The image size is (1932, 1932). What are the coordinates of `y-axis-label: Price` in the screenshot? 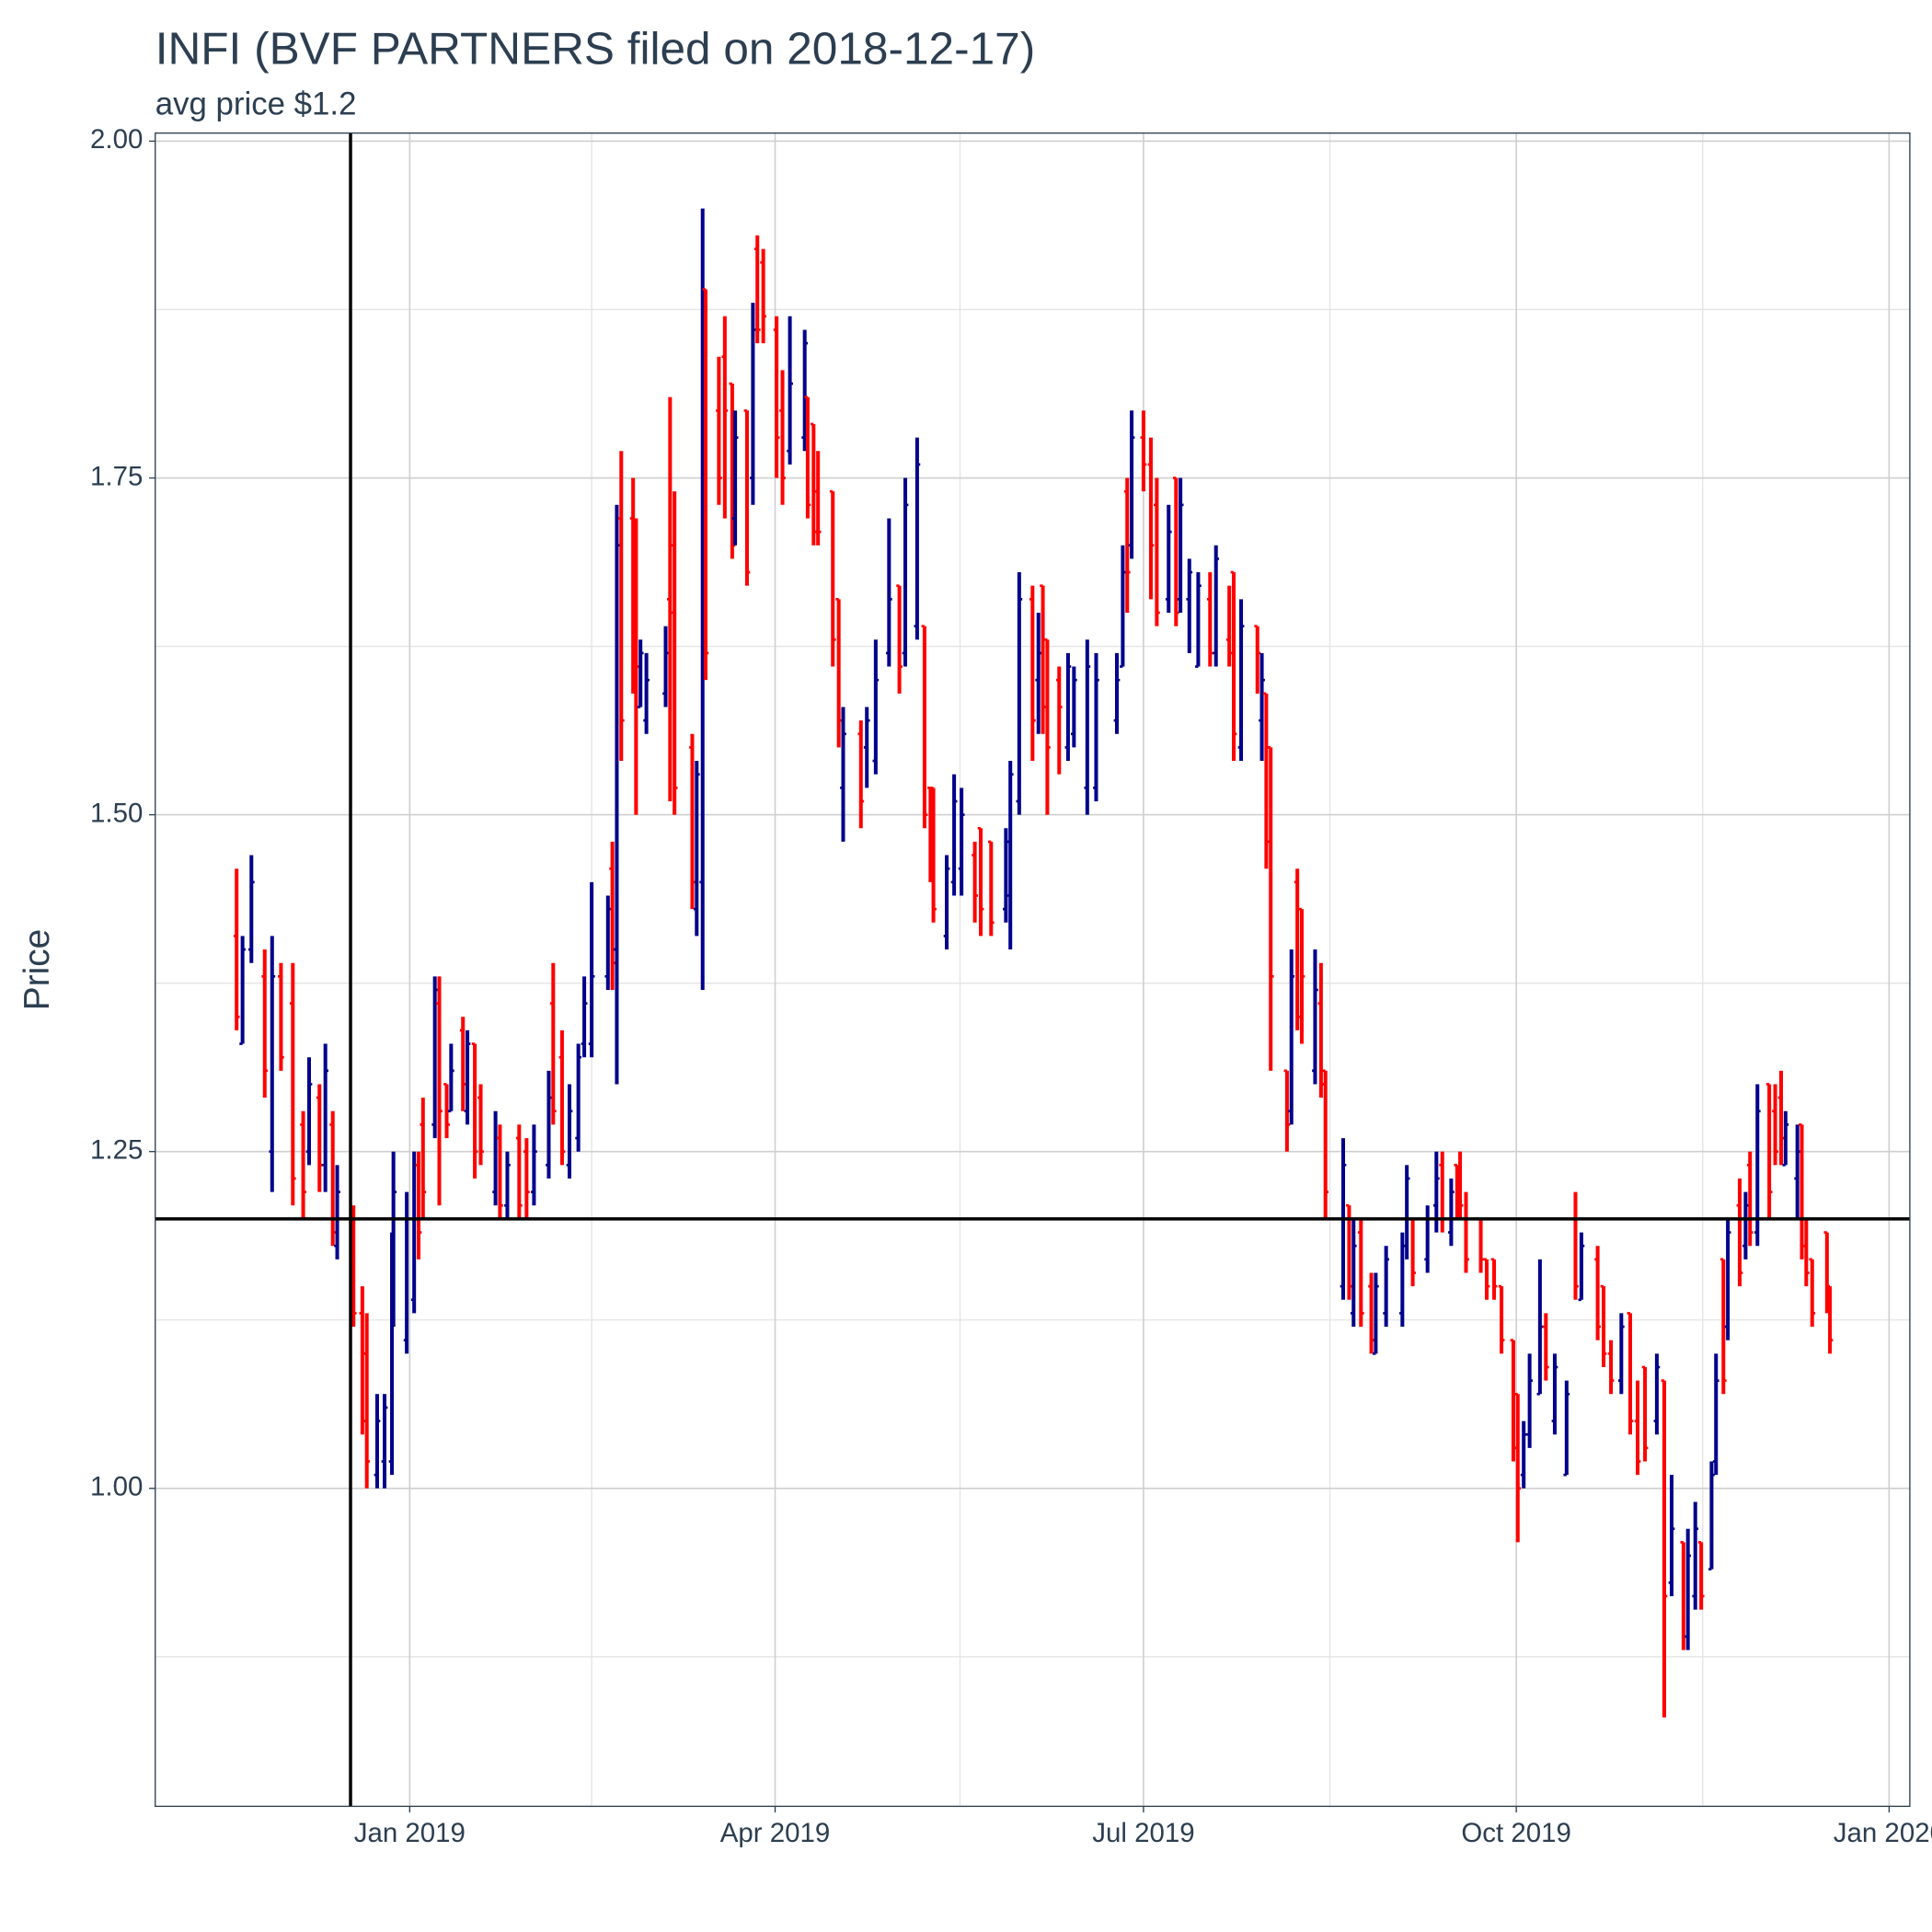 It's located at (37, 970).